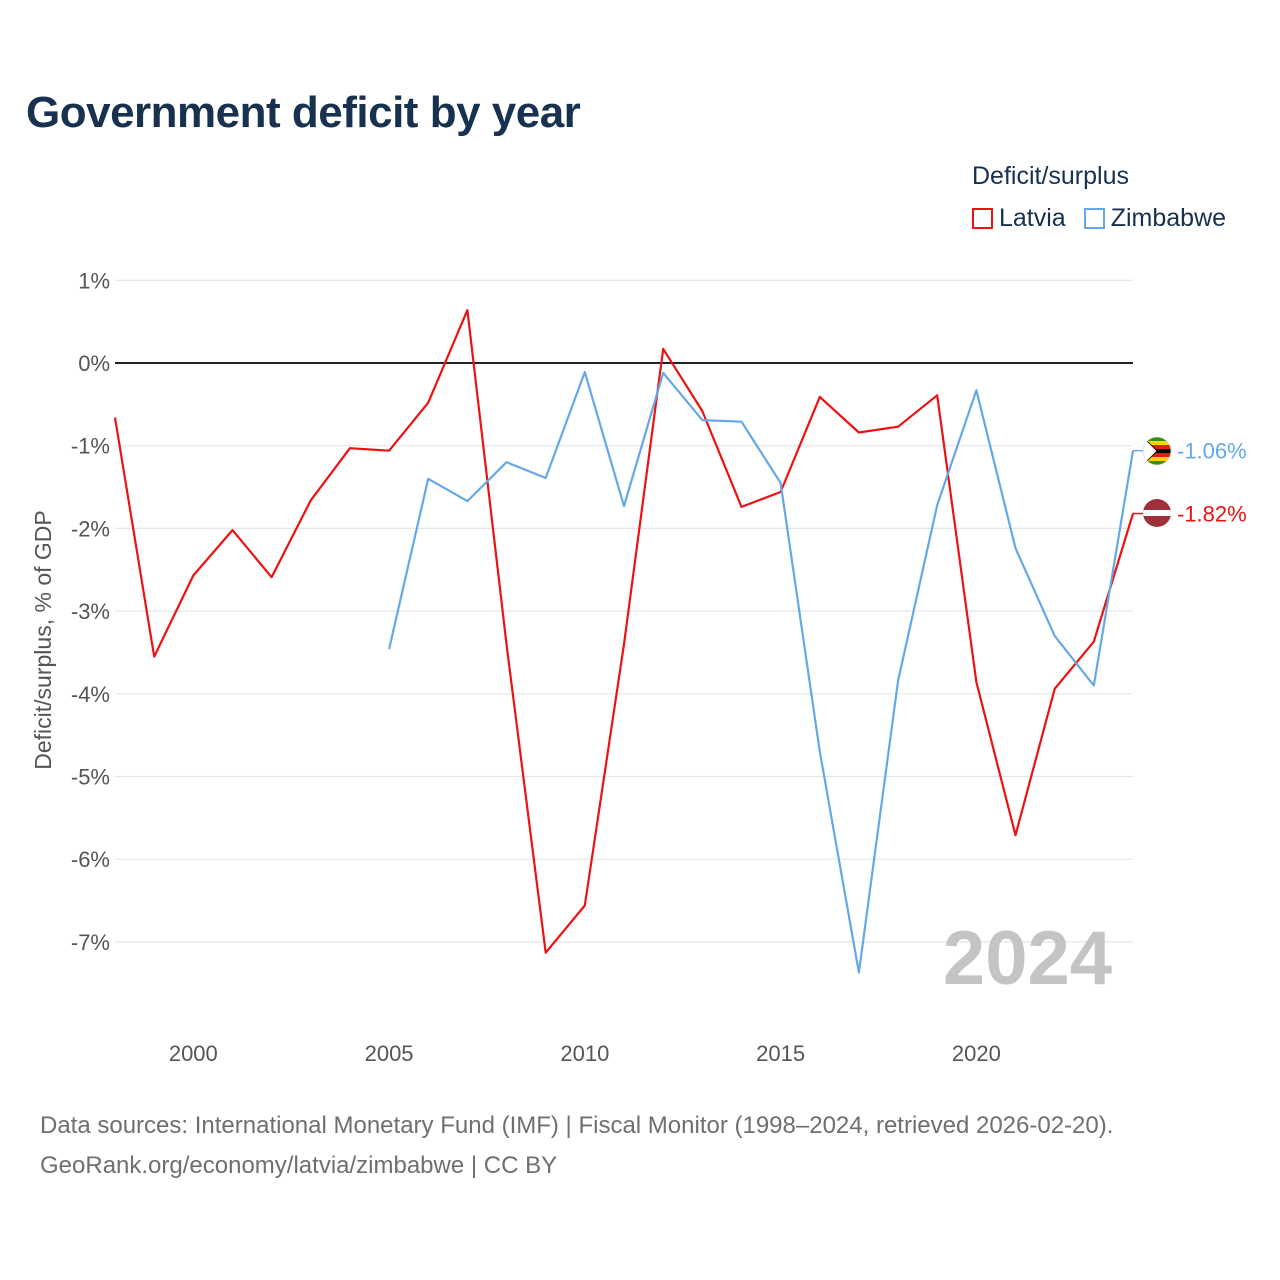 This screenshot has height=1280, width=1280. What do you see at coordinates (1212, 451) in the screenshot?
I see `end-label-zimbabwe: -1.06%` at bounding box center [1212, 451].